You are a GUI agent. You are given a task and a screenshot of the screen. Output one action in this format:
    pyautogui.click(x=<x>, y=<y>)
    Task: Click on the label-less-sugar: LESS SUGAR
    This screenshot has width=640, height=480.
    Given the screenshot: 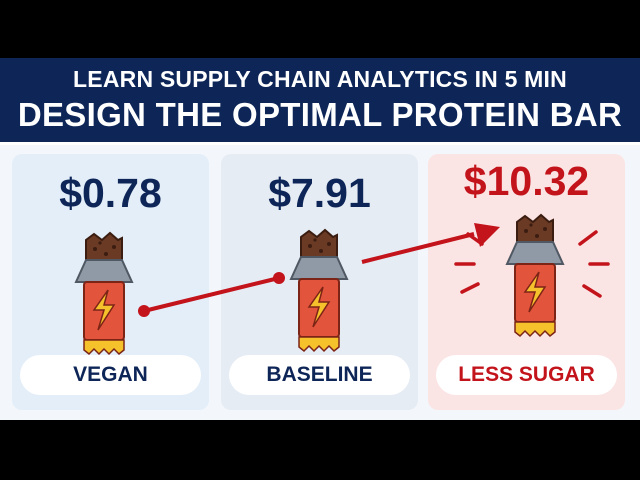 What is the action you would take?
    pyautogui.click(x=526, y=375)
    